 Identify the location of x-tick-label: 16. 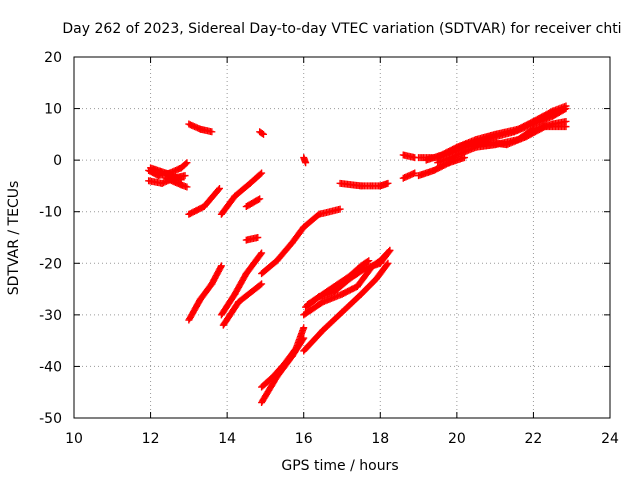
(304, 439).